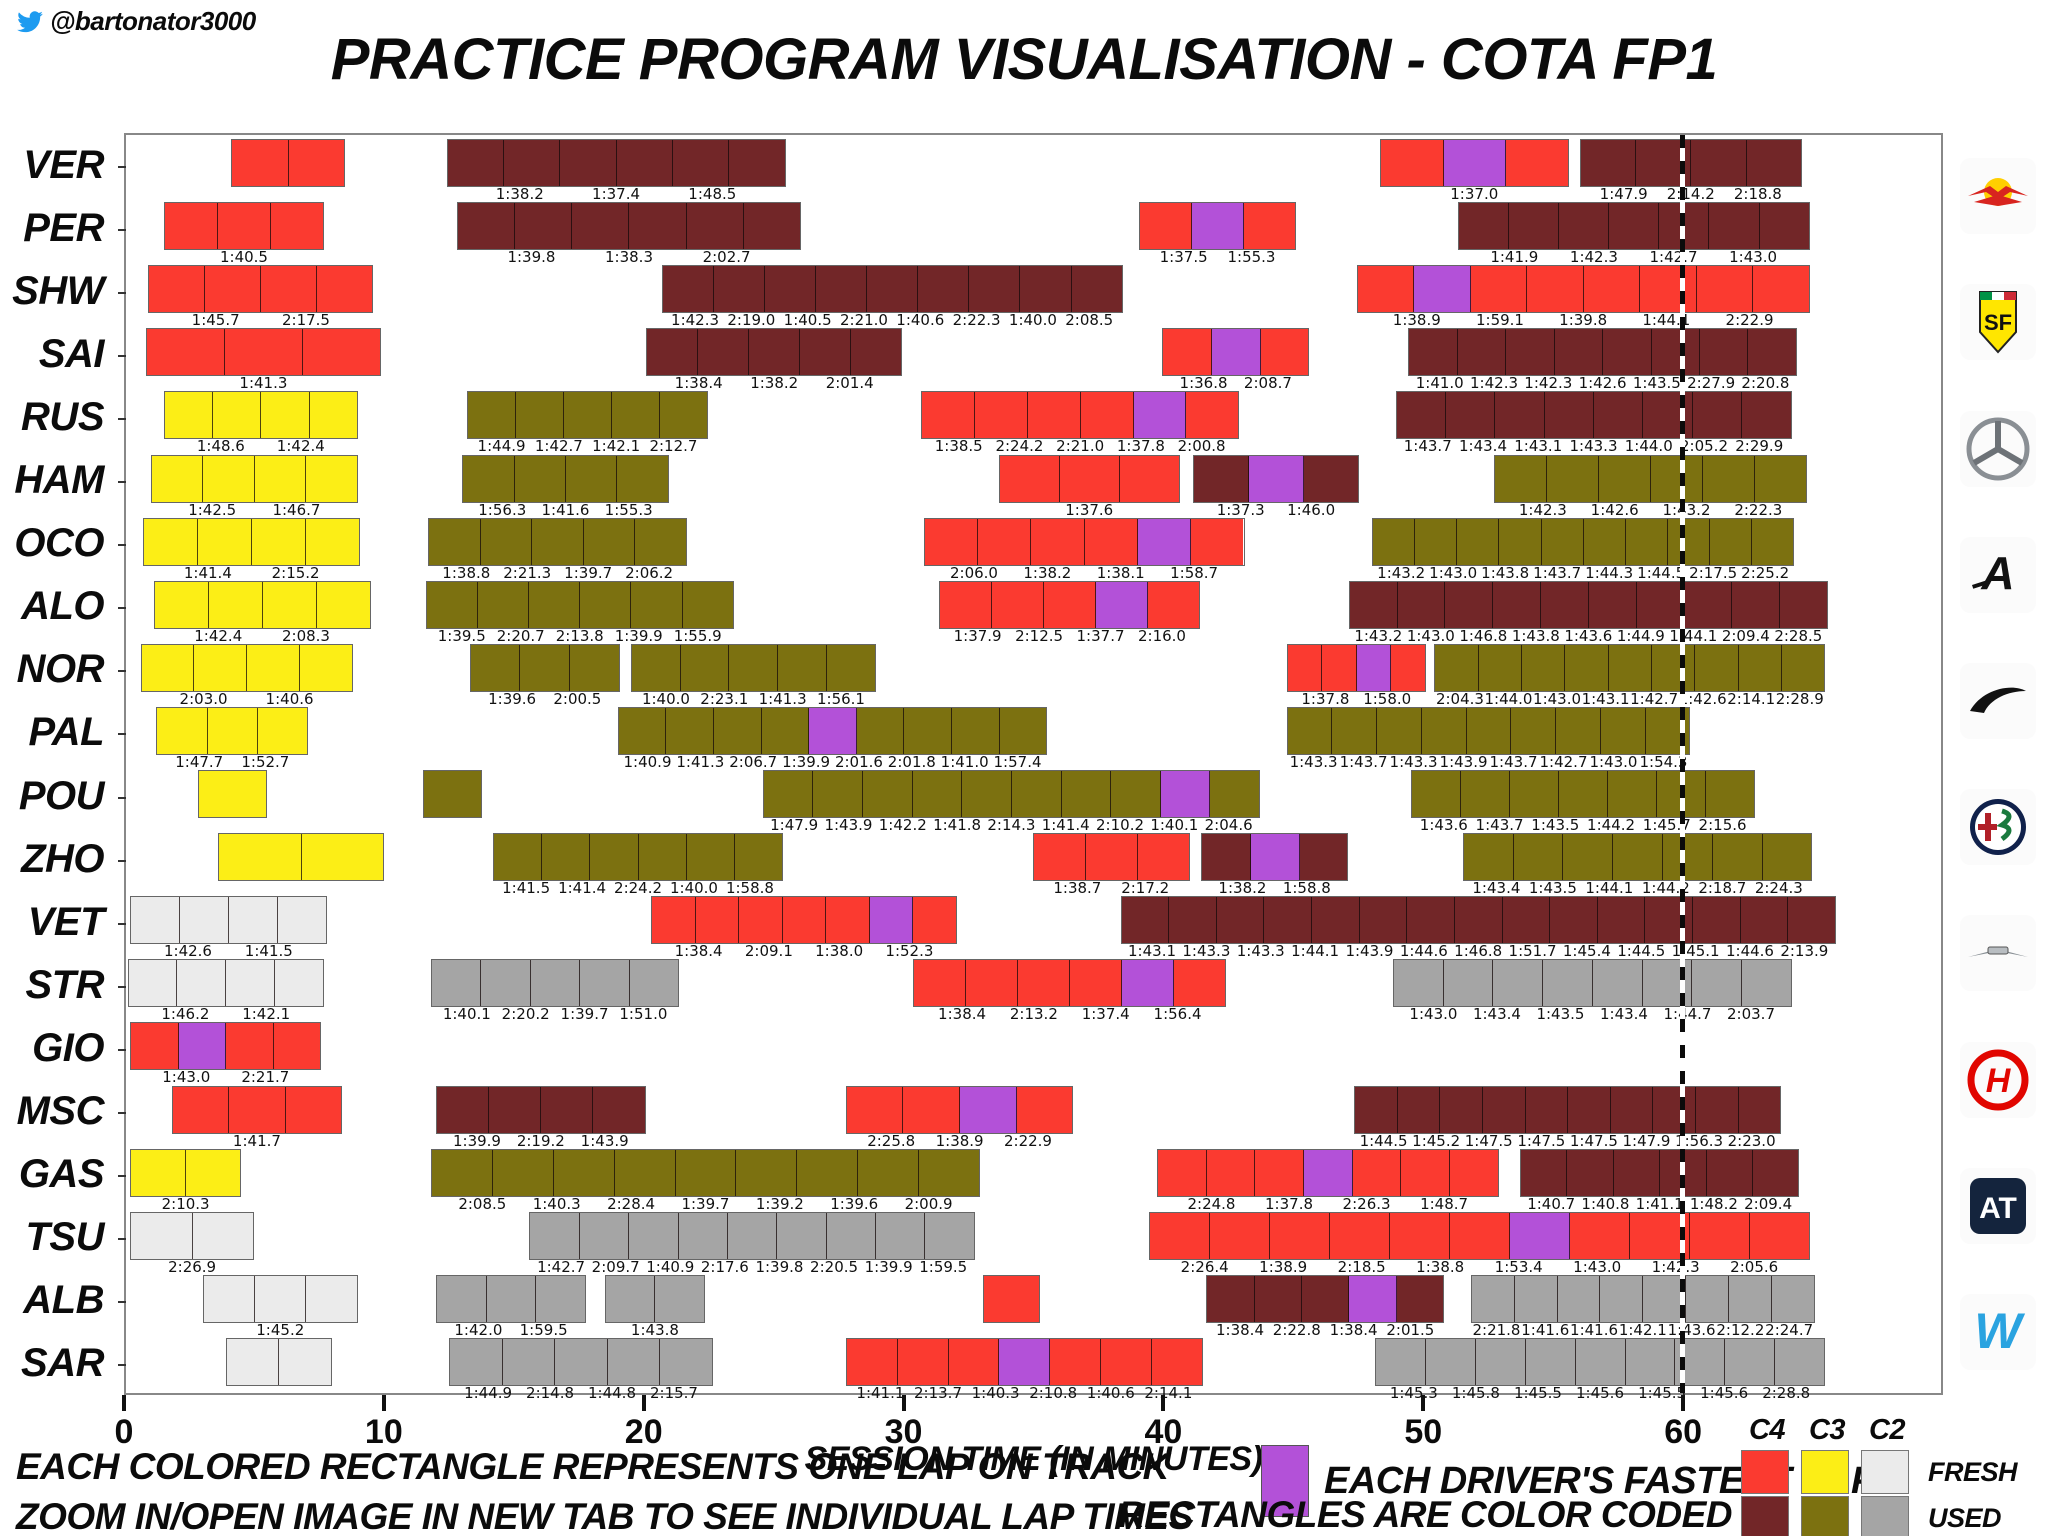 The image size is (2048, 1536). What do you see at coordinates (1427, 446) in the screenshot?
I see `lap-time: 1:43.7` at bounding box center [1427, 446].